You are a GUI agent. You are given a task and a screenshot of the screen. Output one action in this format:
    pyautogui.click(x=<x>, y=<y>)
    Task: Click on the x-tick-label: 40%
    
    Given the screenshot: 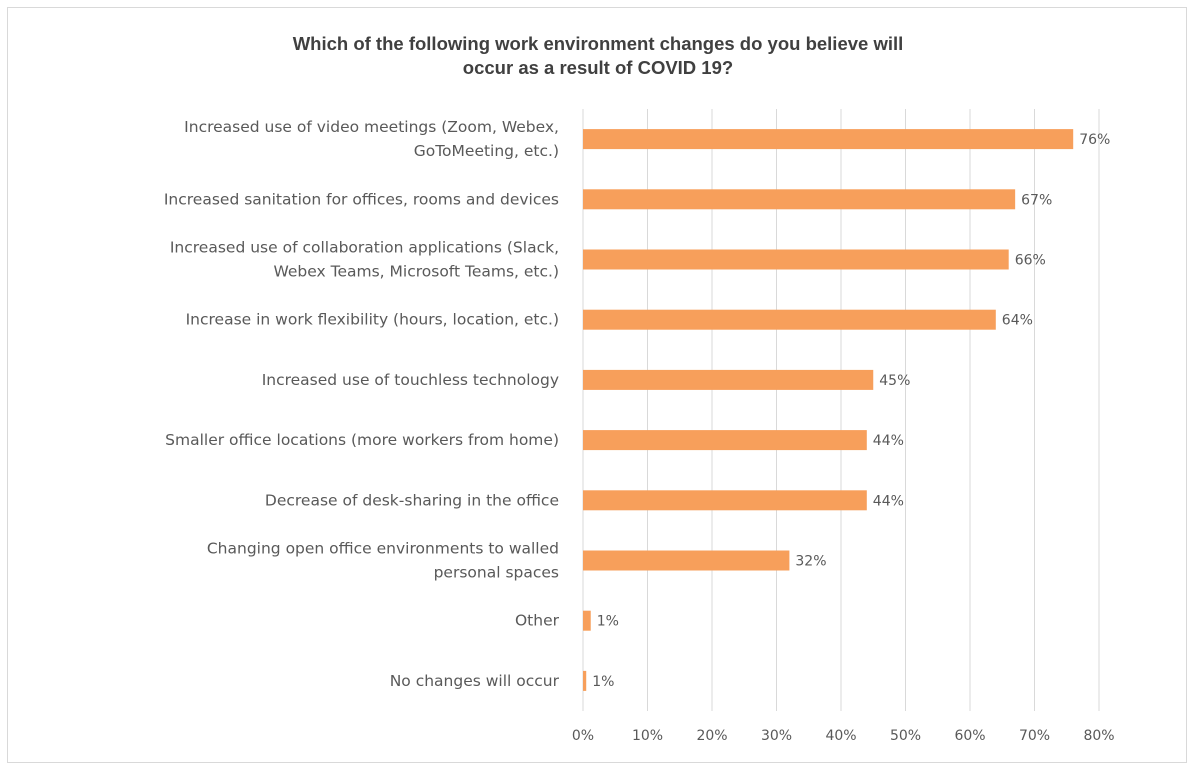 What is the action you would take?
    pyautogui.click(x=840, y=736)
    